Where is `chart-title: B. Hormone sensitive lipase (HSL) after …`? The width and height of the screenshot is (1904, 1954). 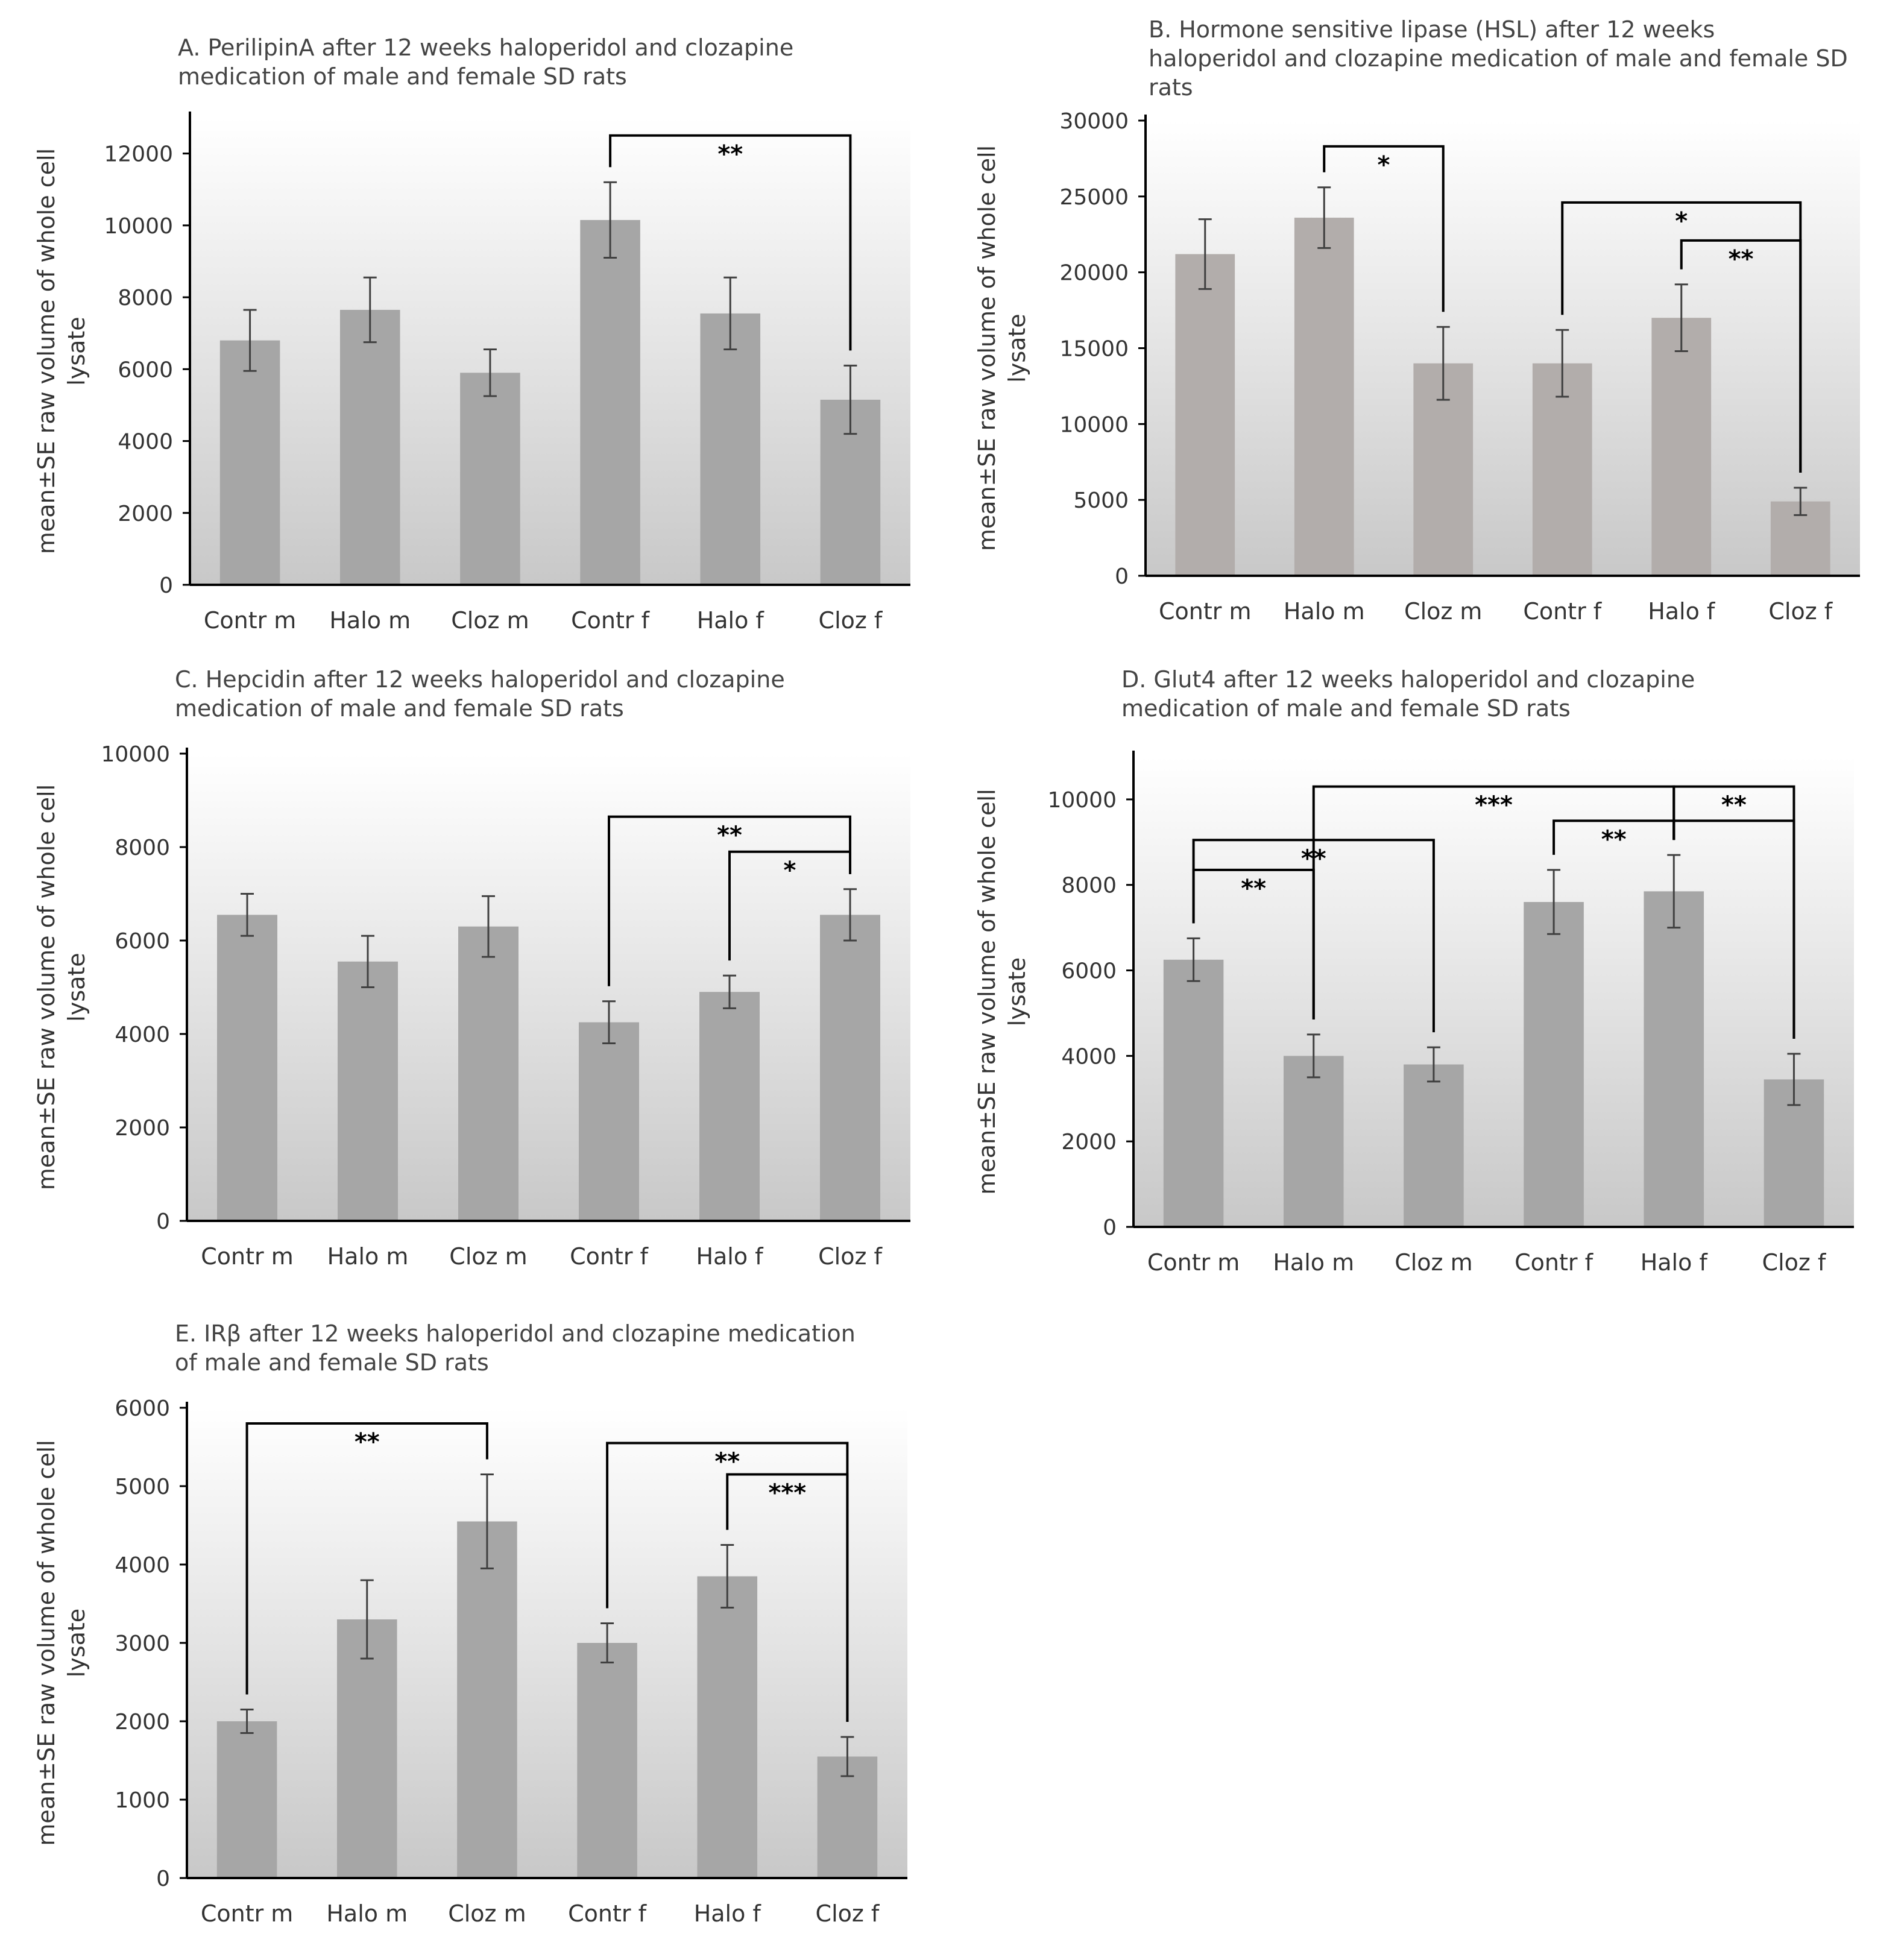
chart-title: B. Hormone sensitive lipase (HSL) after … is located at coordinates (1432, 29).